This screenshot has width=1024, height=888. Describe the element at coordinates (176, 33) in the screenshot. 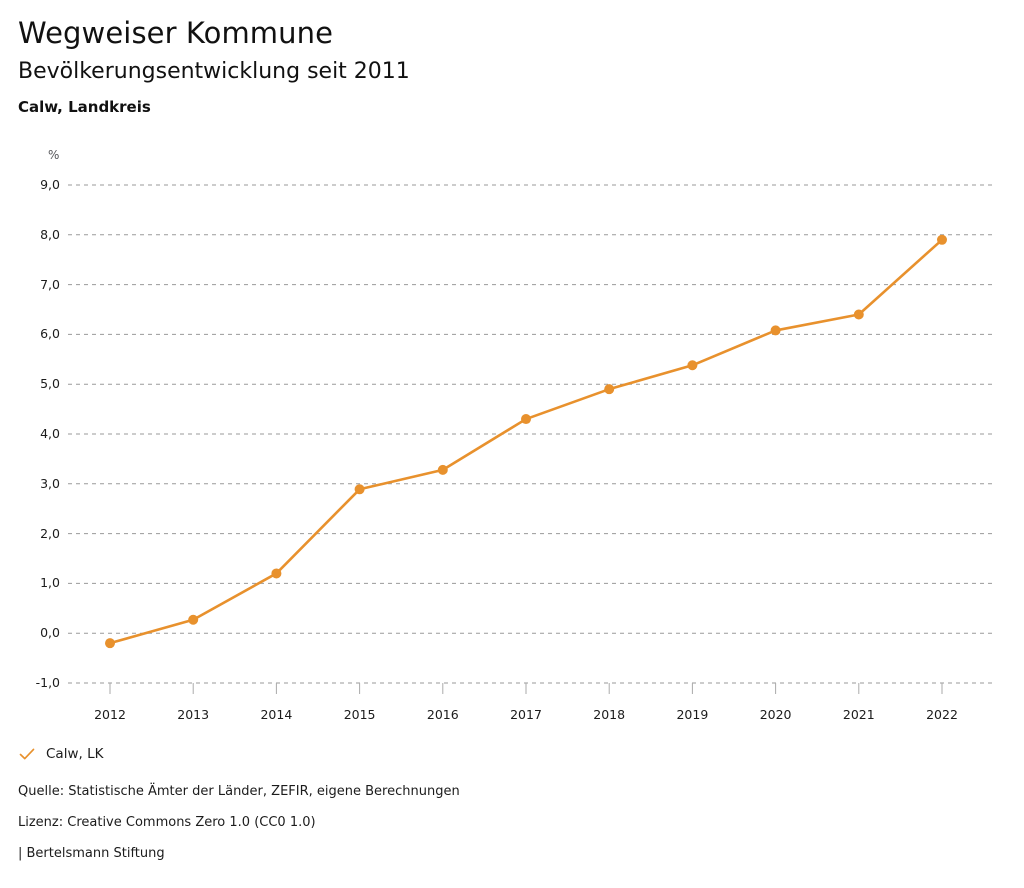

I see `page-title: Wegweiser Kommune` at that location.